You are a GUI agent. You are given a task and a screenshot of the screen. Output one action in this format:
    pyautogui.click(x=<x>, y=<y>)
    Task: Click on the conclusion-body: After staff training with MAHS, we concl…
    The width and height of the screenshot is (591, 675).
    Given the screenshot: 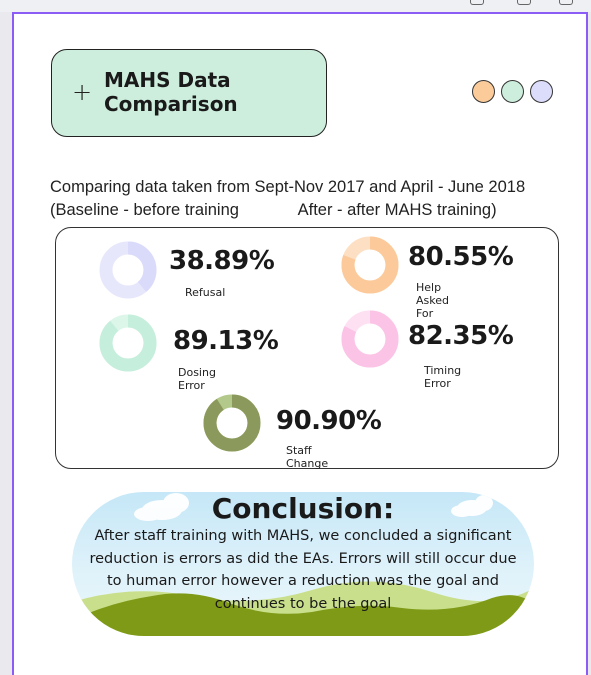 What is the action you would take?
    pyautogui.click(x=303, y=570)
    